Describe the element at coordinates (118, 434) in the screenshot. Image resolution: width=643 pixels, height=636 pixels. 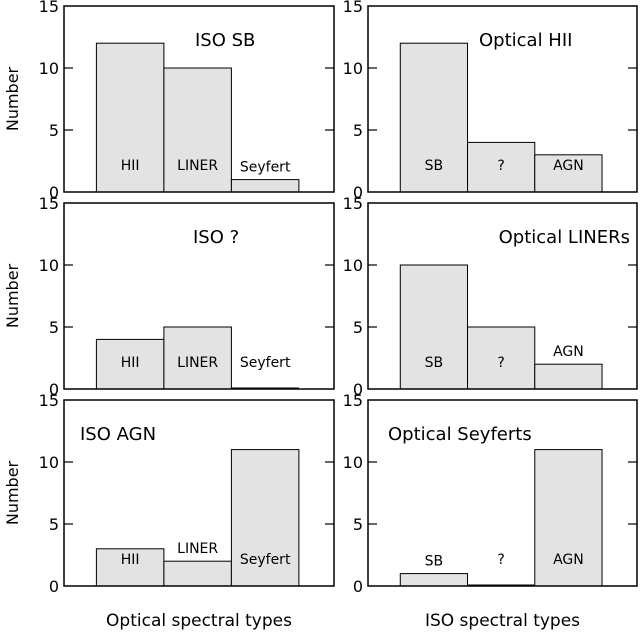
I see `panel-title: ISO AGN` at that location.